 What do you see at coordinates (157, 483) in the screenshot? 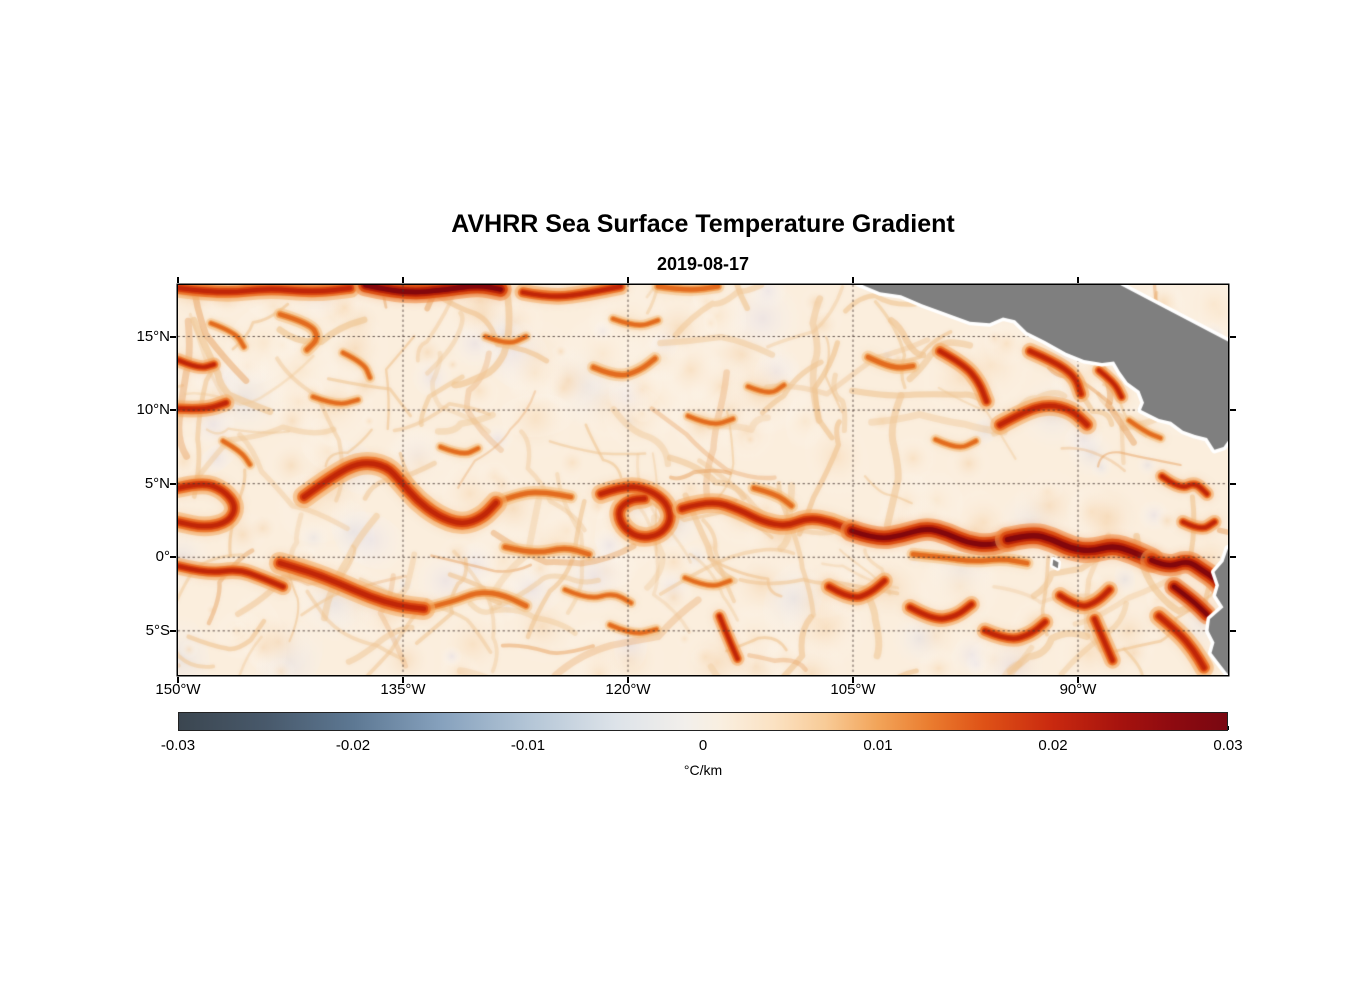
I see `y-tick-label: 5°N` at bounding box center [157, 483].